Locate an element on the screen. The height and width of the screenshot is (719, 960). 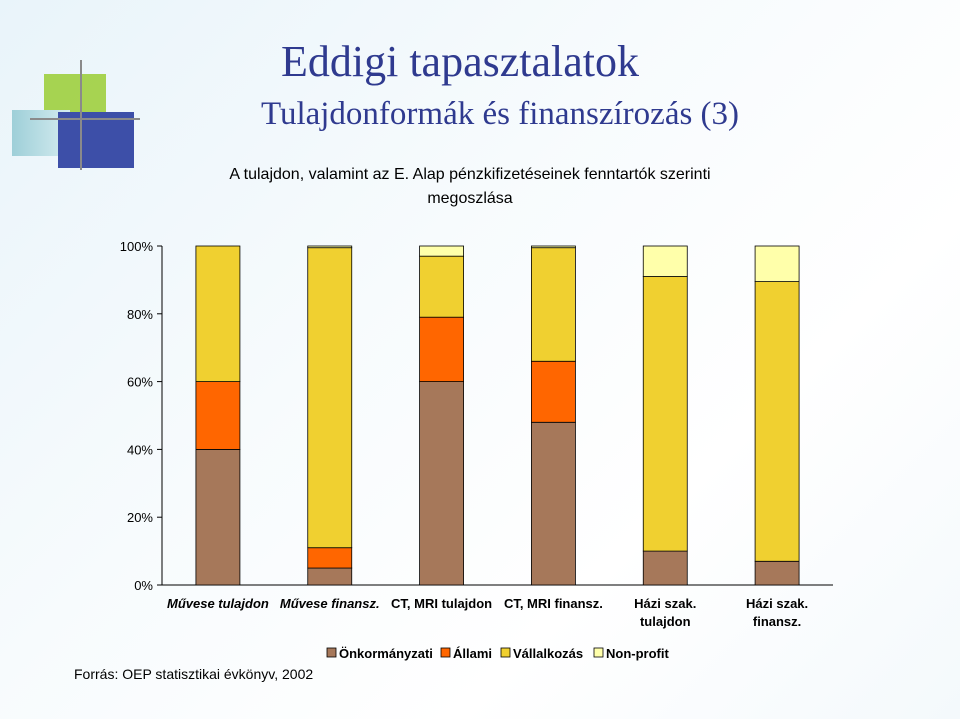
chart-title-line-2: megoszlása is located at coordinates (470, 198).